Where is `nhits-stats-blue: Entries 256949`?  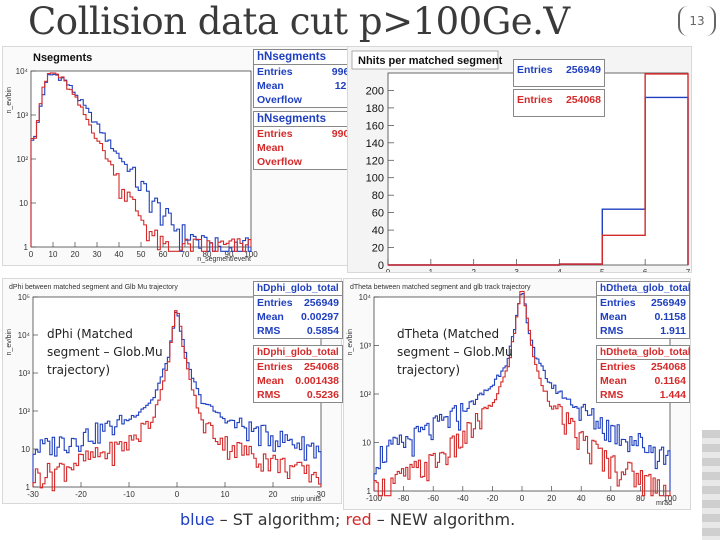 nhits-stats-blue: Entries 256949 is located at coordinates (559, 73).